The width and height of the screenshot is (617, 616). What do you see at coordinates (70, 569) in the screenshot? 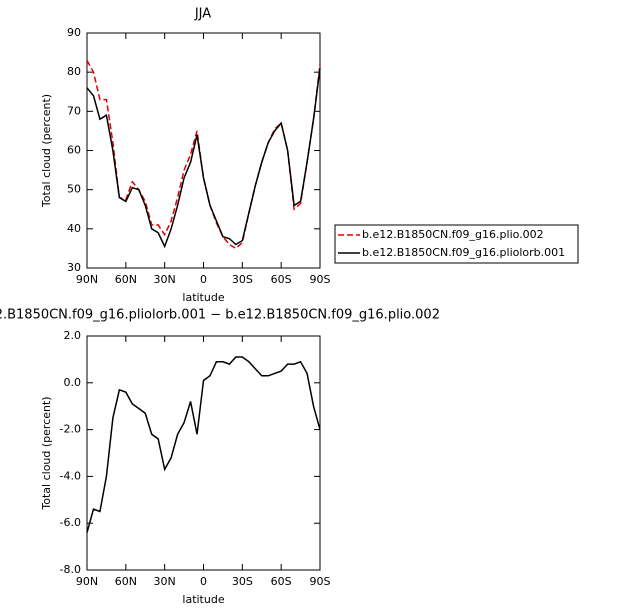
I see `y-tick-label: -8.0` at bounding box center [70, 569].